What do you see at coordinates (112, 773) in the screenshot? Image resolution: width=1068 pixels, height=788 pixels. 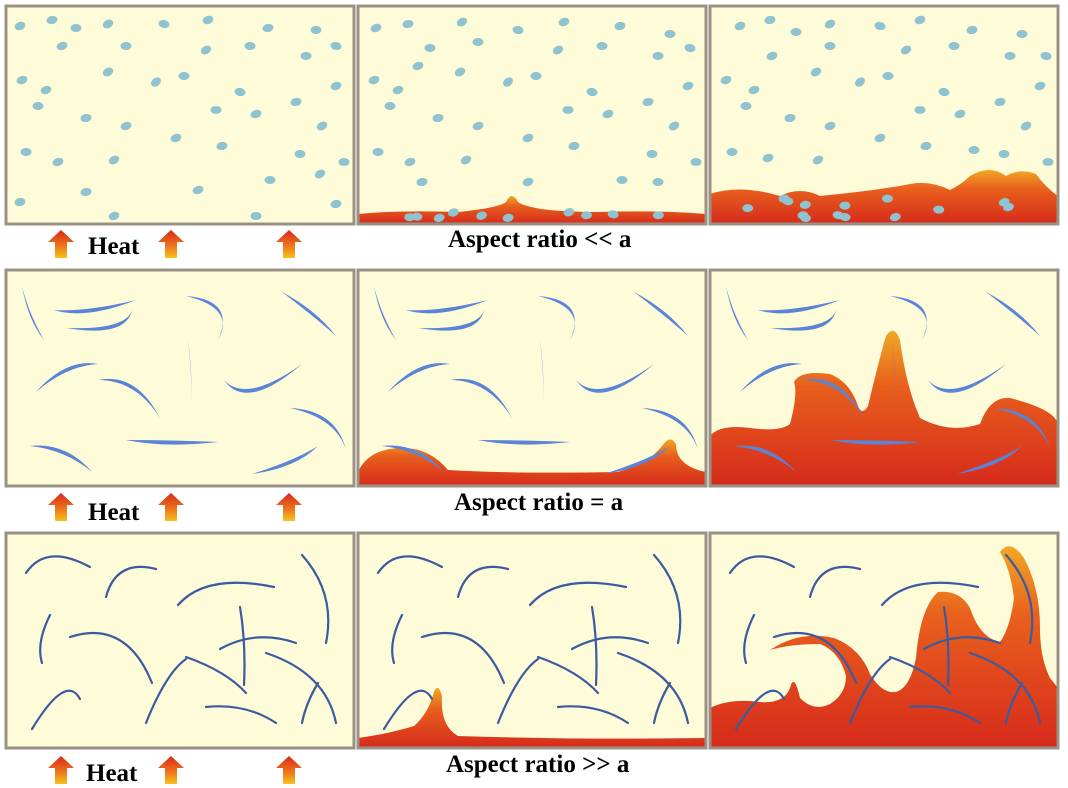 I see `heat-label-row-3: Heat` at bounding box center [112, 773].